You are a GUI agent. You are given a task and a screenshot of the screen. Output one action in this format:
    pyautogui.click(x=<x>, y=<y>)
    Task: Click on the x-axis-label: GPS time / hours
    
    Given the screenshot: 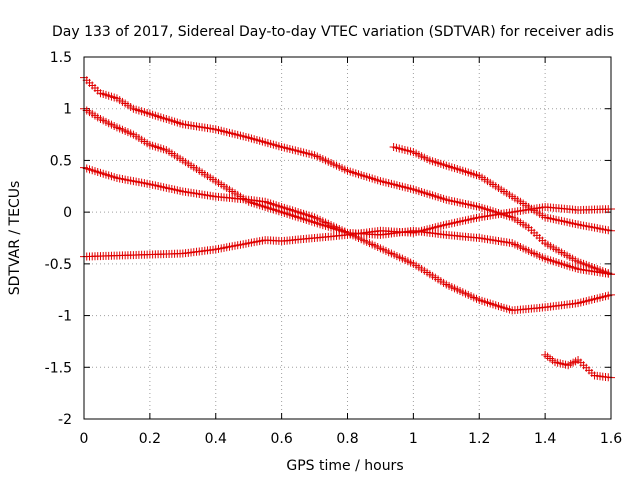 What is the action you would take?
    pyautogui.click(x=344, y=466)
    